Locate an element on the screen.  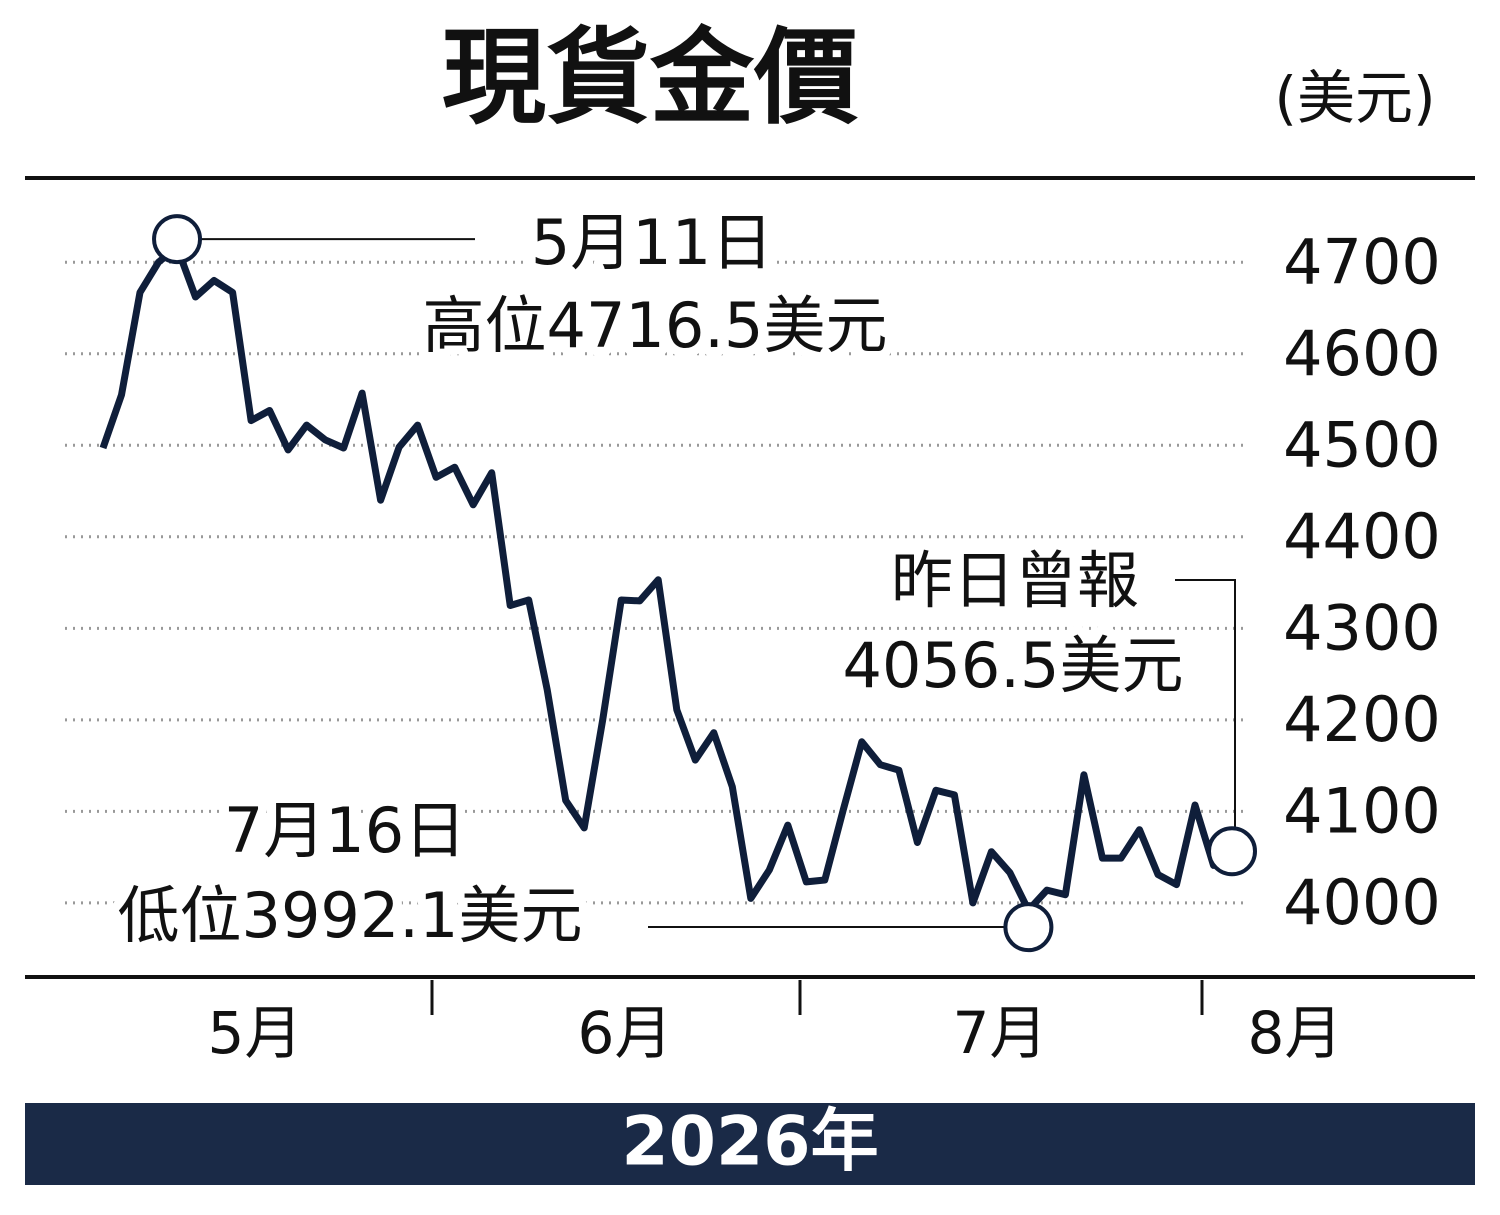
y-unit: (美元) is located at coordinates (1354, 98).